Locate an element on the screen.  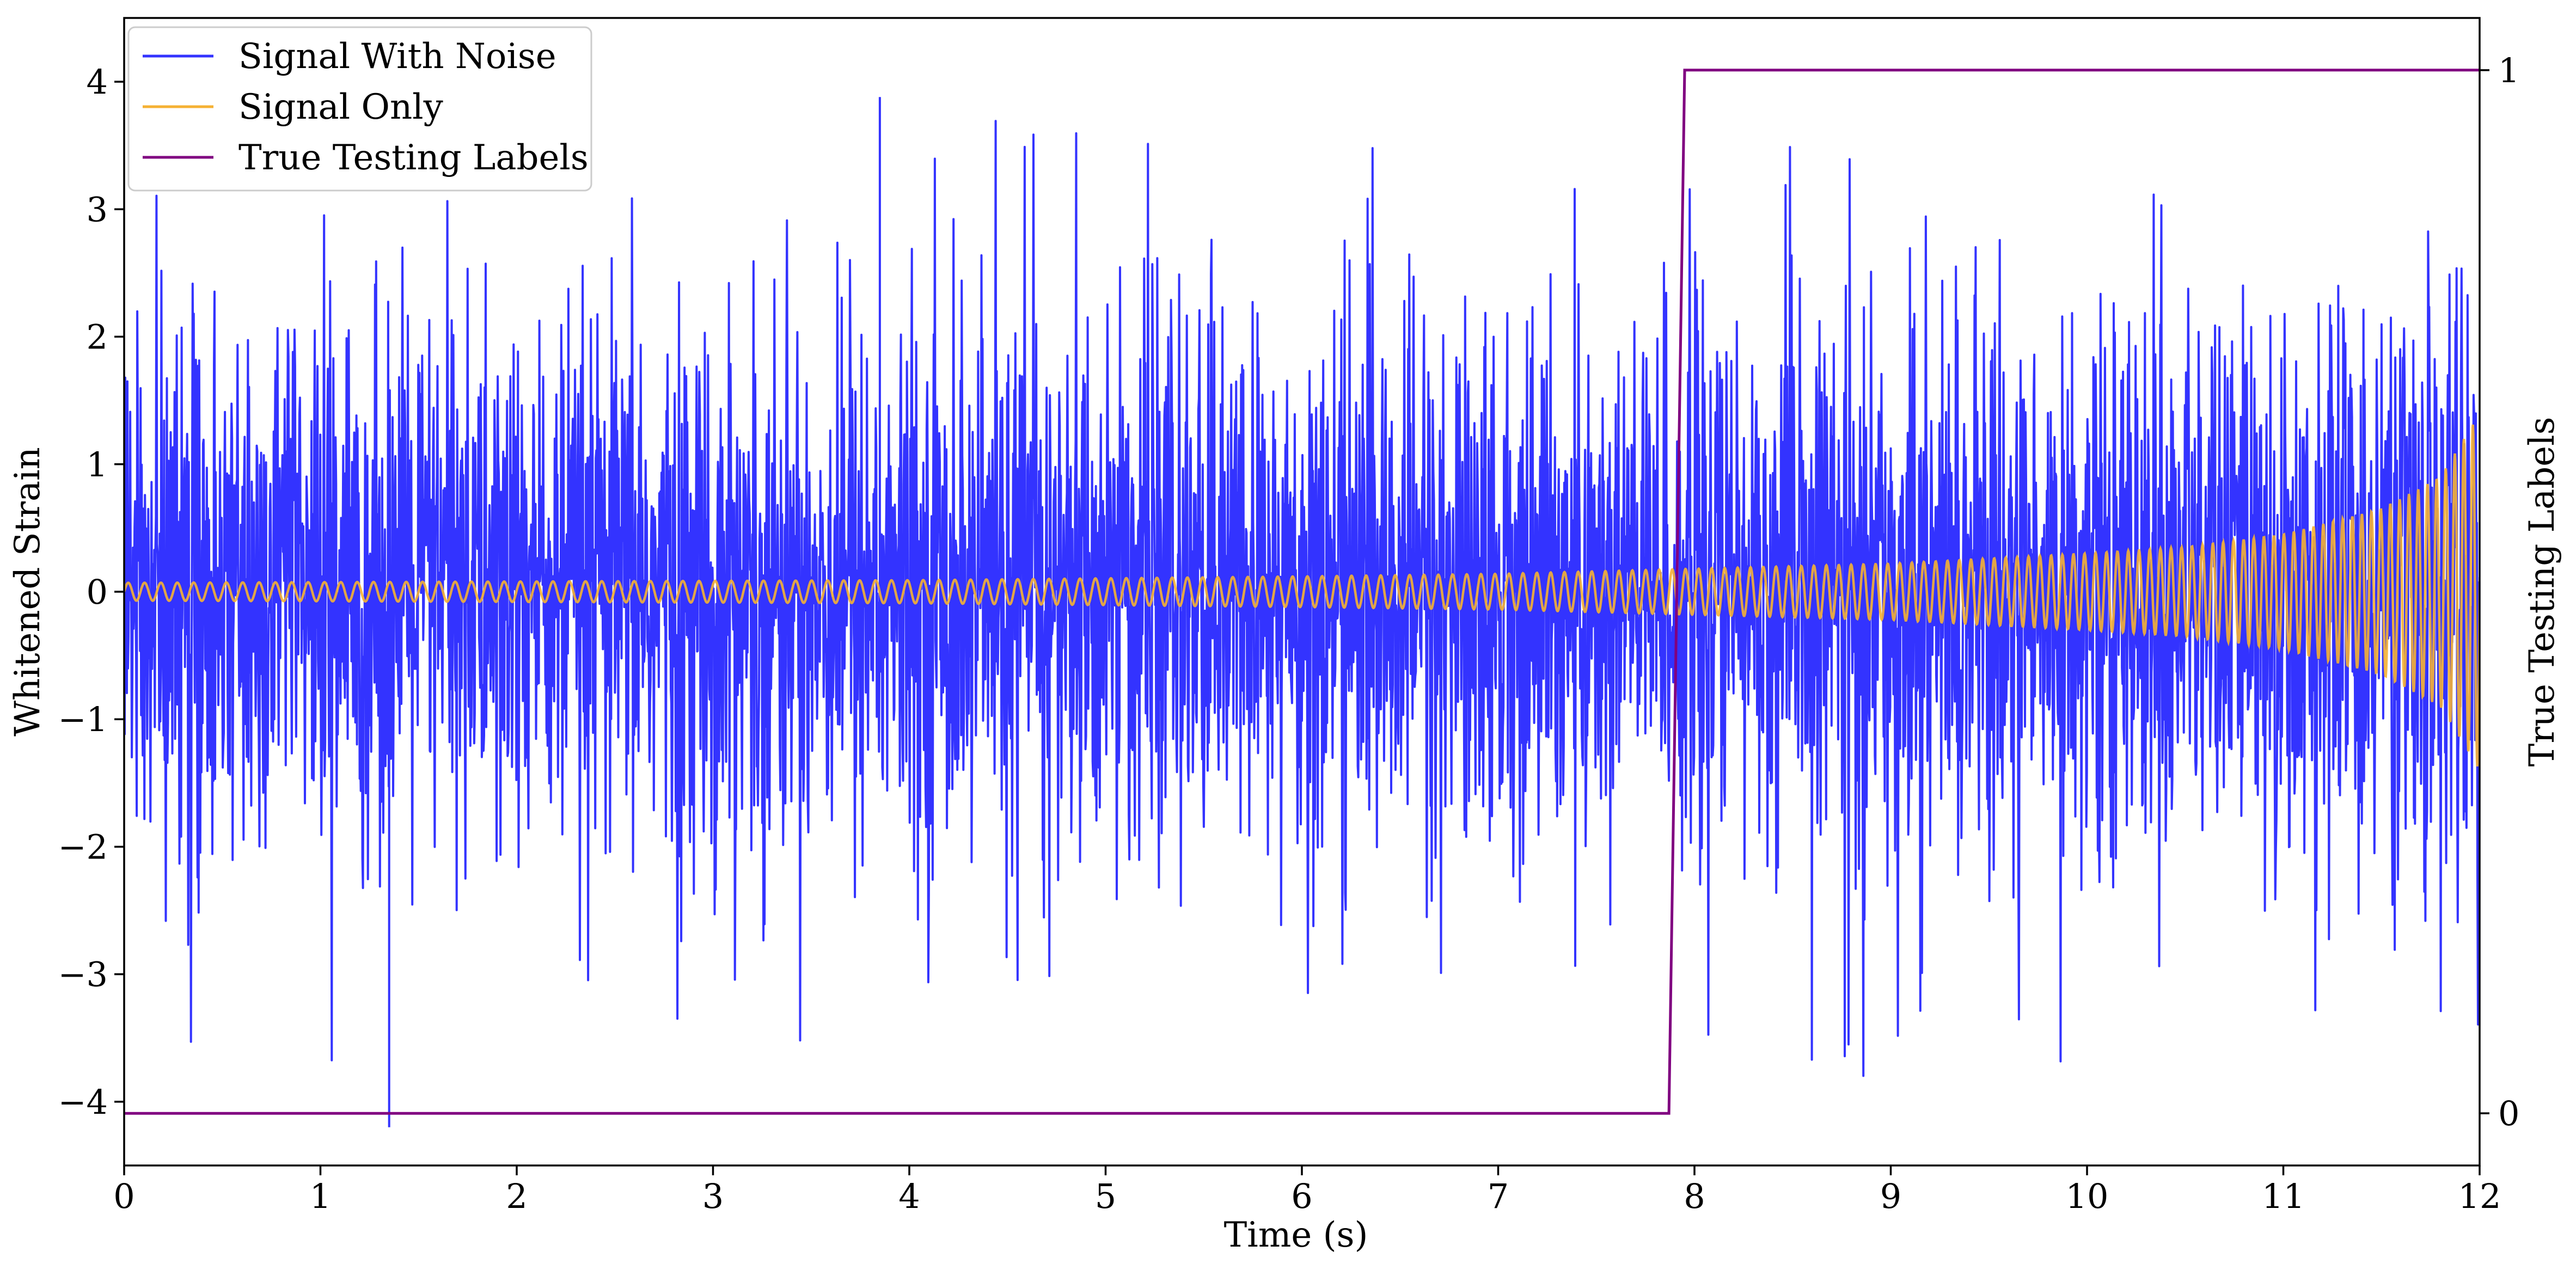
x-tick-label: 4 is located at coordinates (909, 1196).